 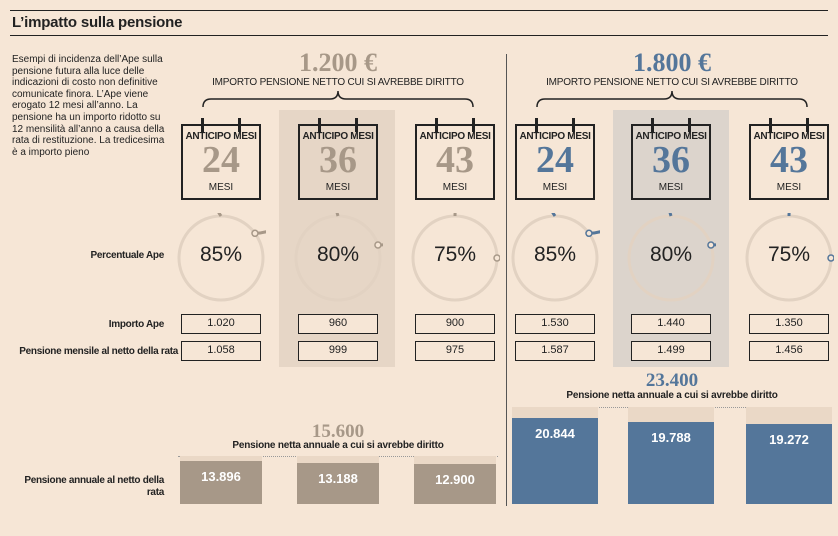 What do you see at coordinates (221, 324) in the screenshot?
I see `importo-ape-box: 1.020` at bounding box center [221, 324].